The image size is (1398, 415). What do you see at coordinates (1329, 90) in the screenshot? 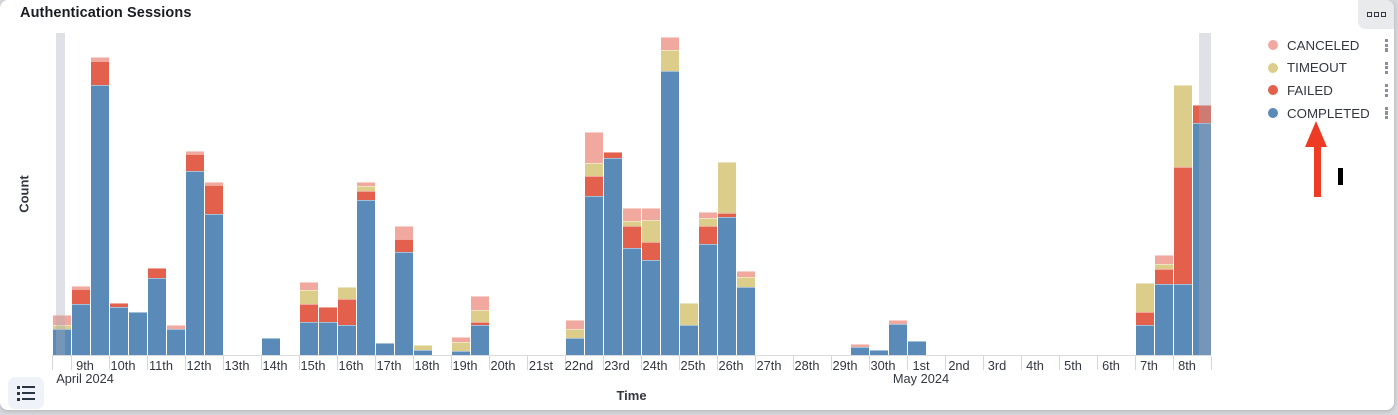
I see `legend-item-failed: FAILED` at bounding box center [1329, 90].